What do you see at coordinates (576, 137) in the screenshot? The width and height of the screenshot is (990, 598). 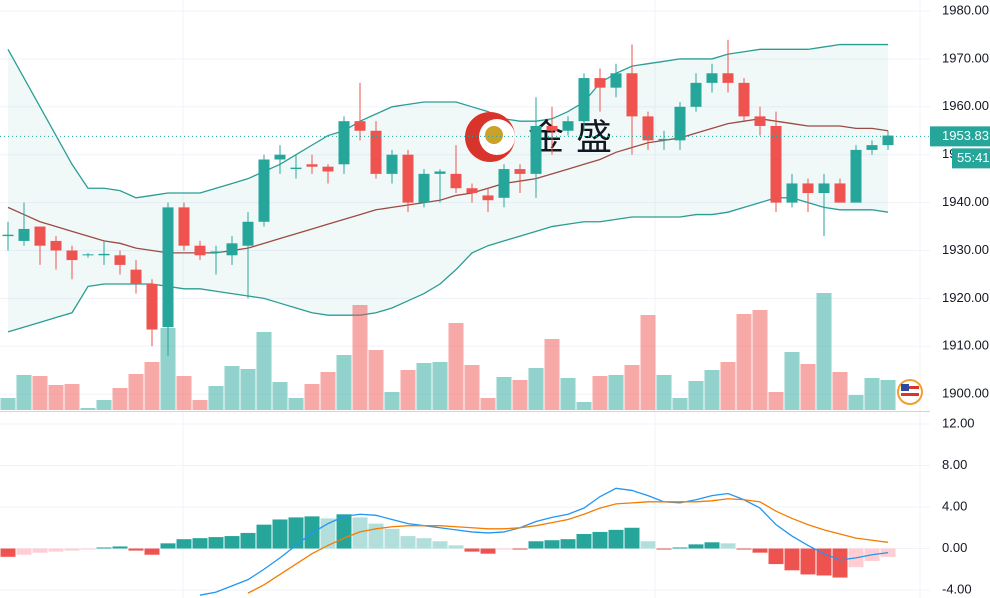 I see `watermark-text: 金盛` at bounding box center [576, 137].